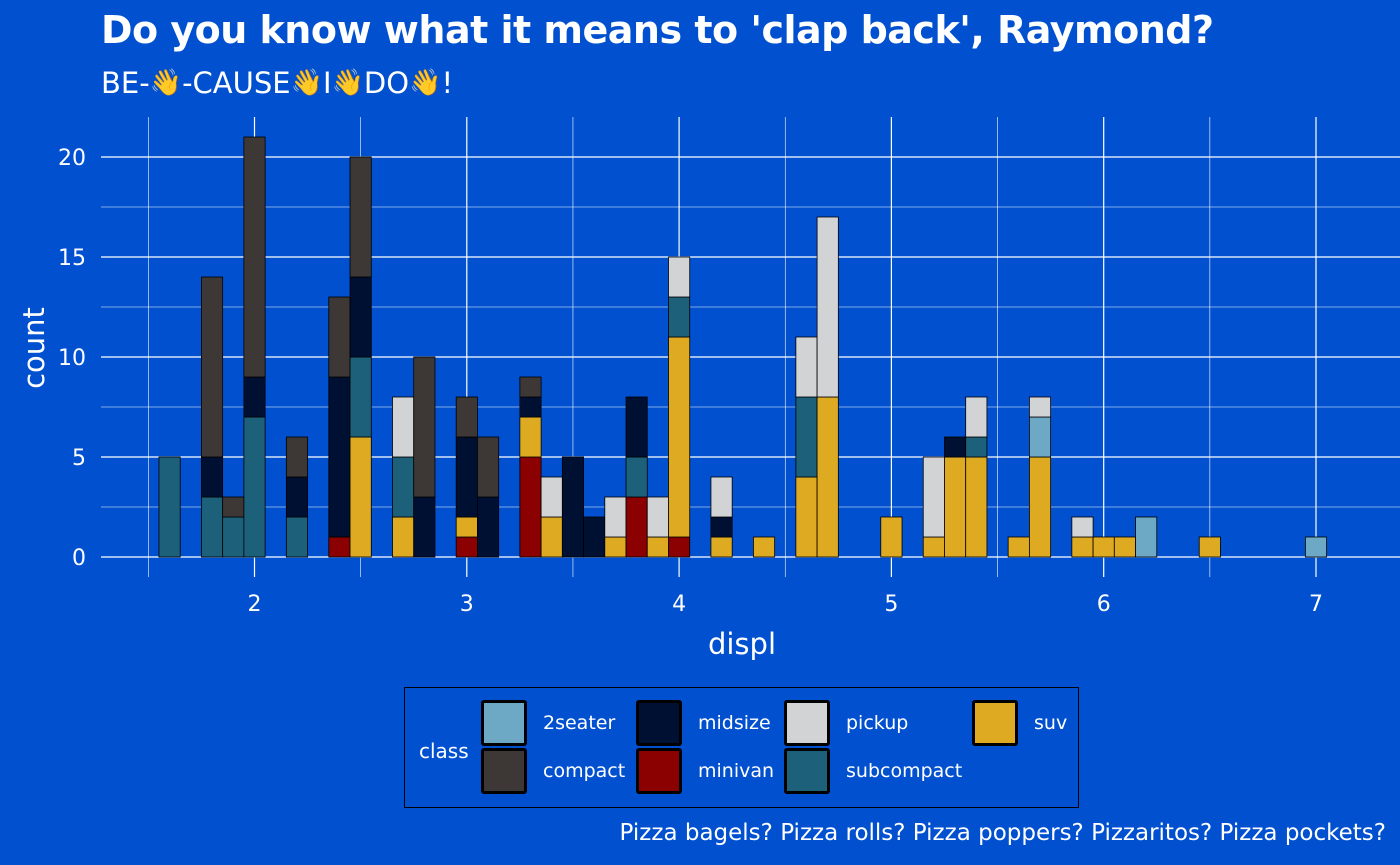 The height and width of the screenshot is (865, 1400). Describe the element at coordinates (79, 558) in the screenshot. I see `y-tick-label: 0` at that location.